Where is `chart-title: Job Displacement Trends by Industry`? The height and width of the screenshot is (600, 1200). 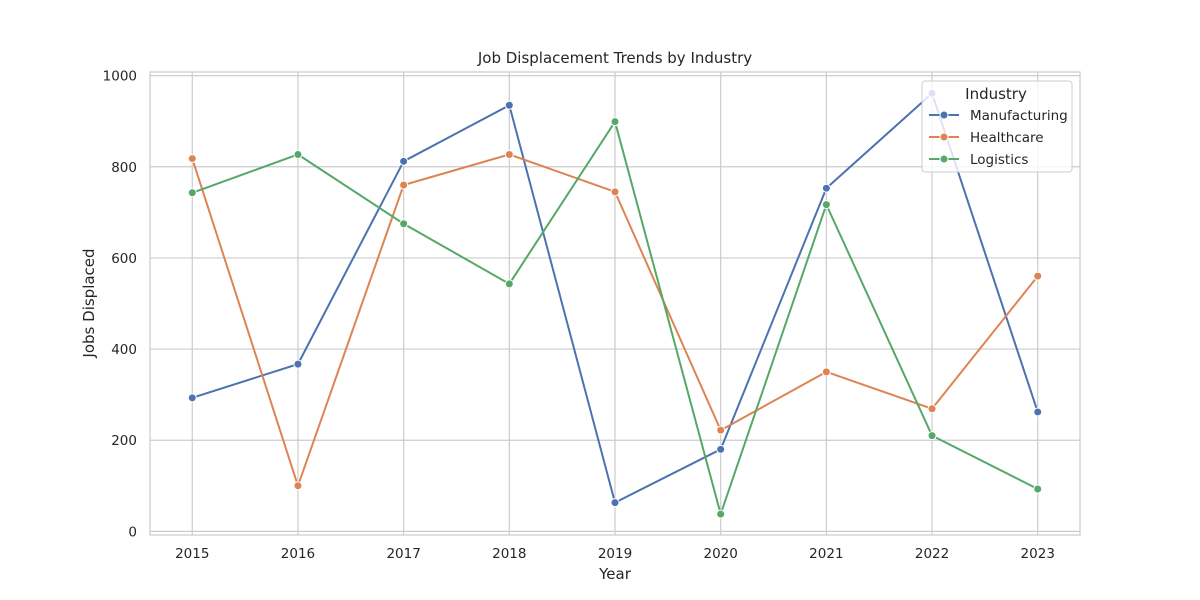
chart-title: Job Displacement Trends by Industry is located at coordinates (614, 58).